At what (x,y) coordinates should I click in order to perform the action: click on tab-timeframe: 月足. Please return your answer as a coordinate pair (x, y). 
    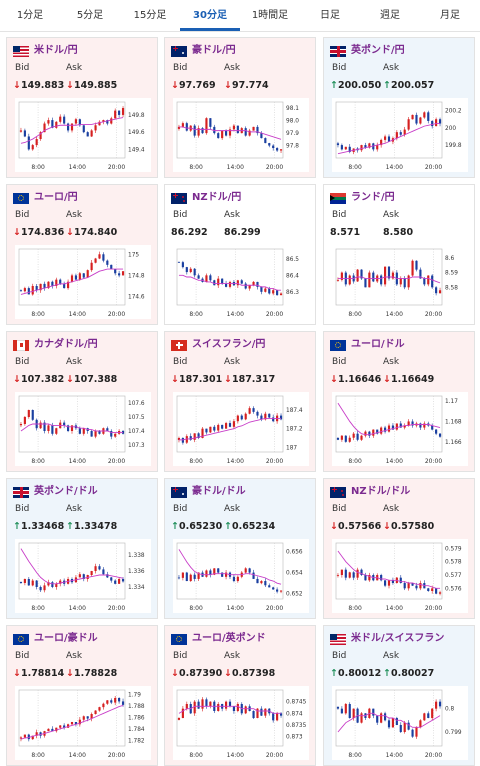
    Looking at the image, I should click on (450, 15).